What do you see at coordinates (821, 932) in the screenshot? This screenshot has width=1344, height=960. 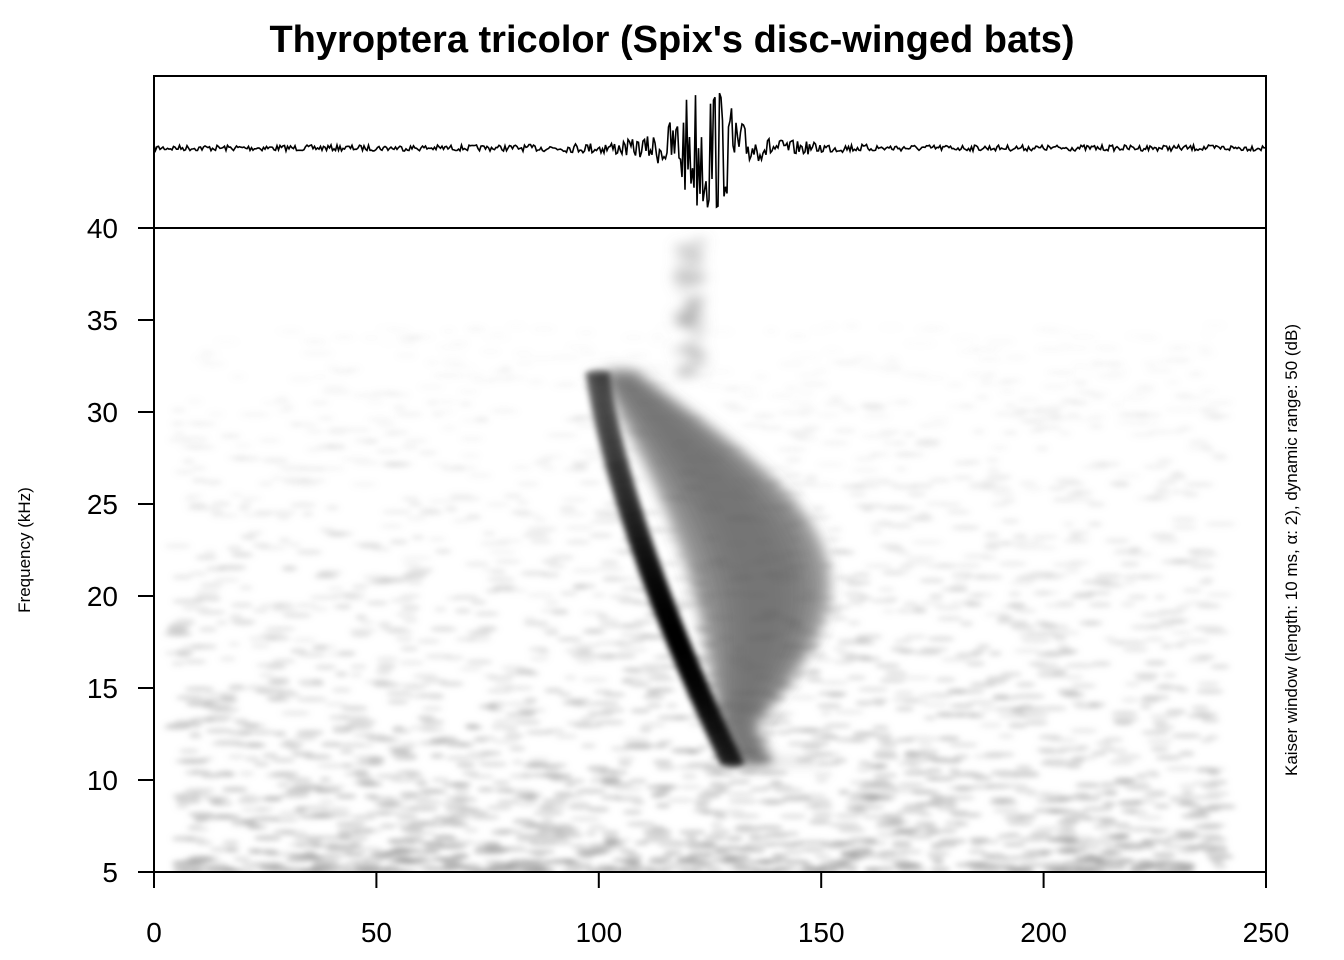 I see `x-tick-label: 150` at bounding box center [821, 932].